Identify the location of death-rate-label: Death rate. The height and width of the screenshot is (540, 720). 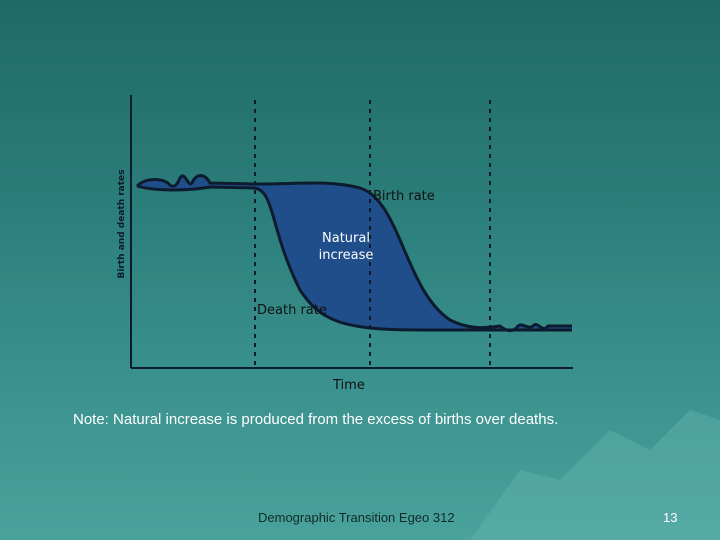
(292, 310).